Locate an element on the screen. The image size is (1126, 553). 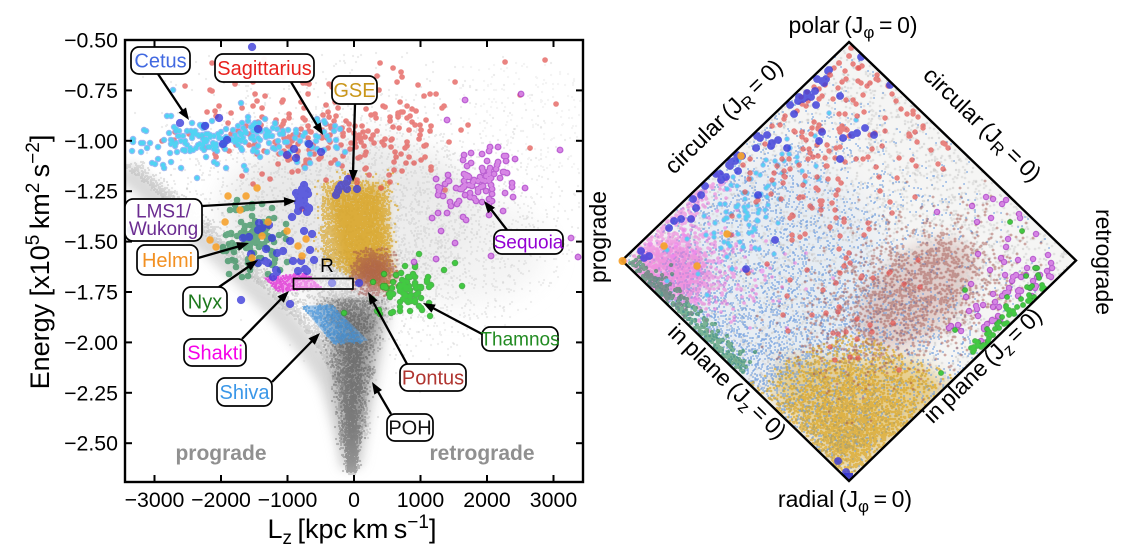
svg-text: 0 is located at coordinates (354, 500).